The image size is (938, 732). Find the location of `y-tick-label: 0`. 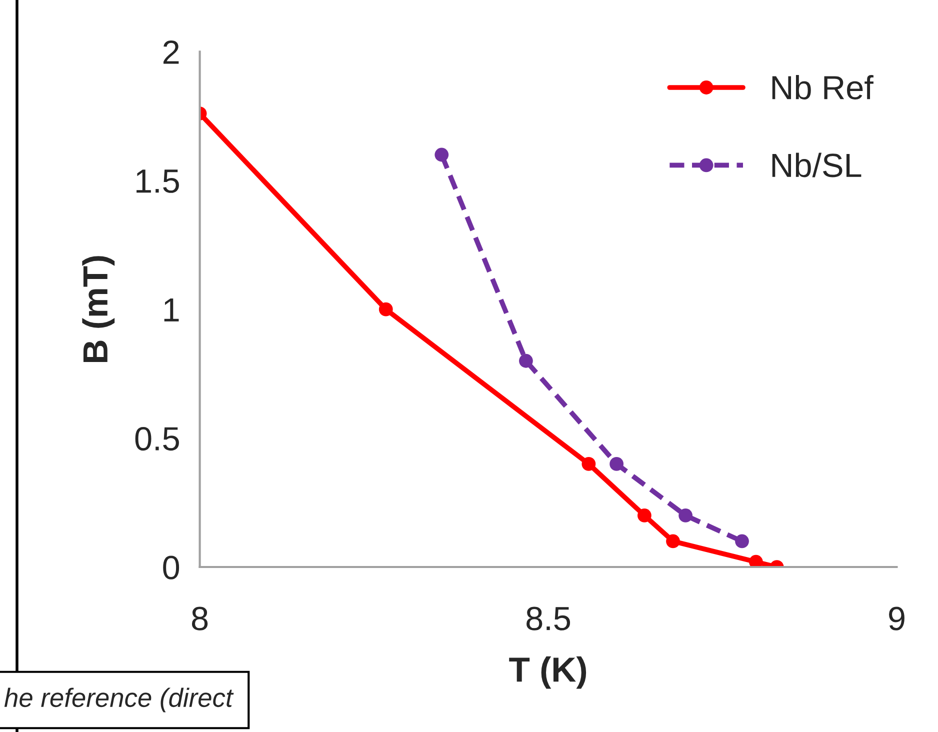

y-tick-label: 0 is located at coordinates (171, 568).